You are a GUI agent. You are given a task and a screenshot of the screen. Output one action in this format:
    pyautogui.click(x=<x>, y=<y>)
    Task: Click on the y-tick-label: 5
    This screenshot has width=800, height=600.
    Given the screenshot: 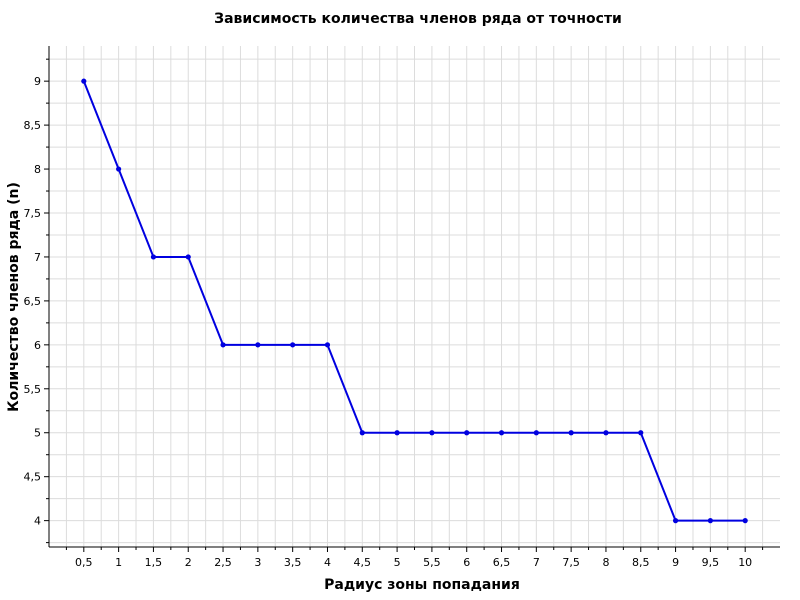 What is the action you would take?
    pyautogui.click(x=37, y=433)
    